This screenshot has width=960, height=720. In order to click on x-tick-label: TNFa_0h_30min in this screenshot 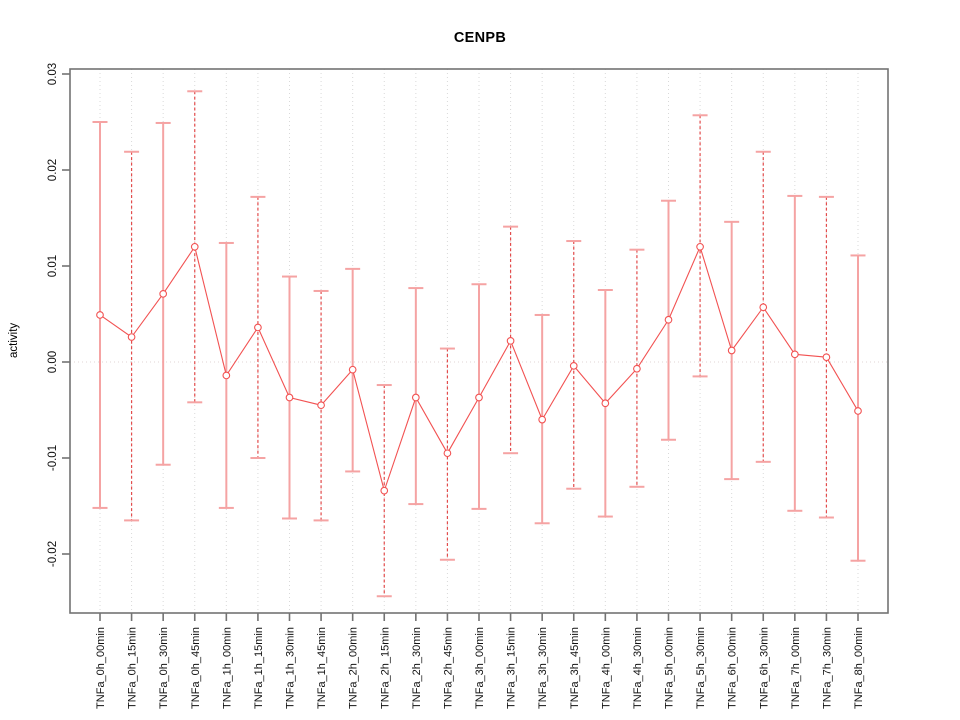, I will do `click(164, 668)`.